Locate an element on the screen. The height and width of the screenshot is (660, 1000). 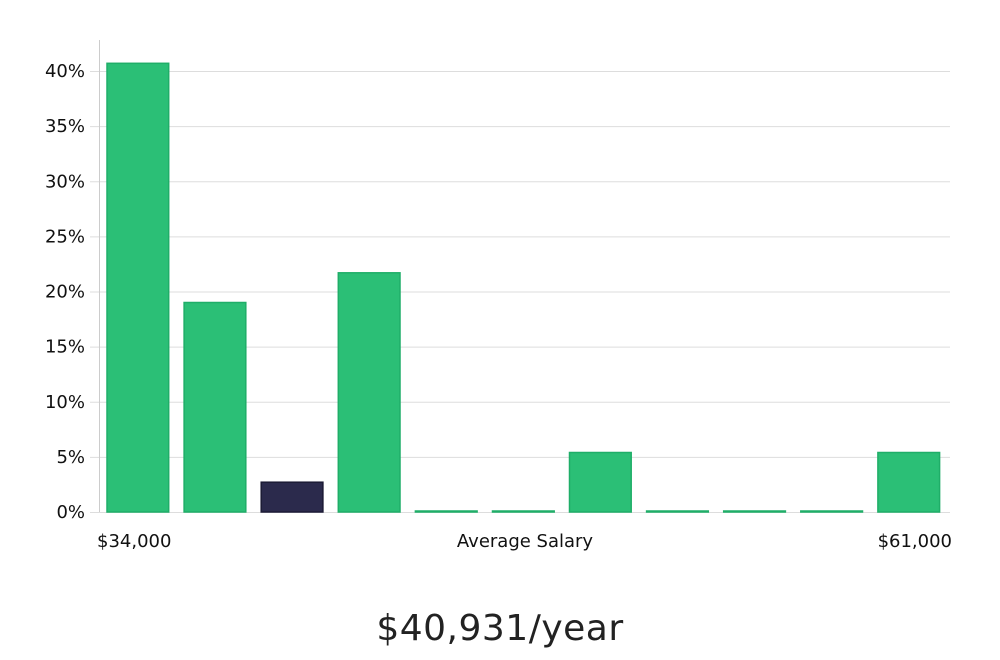
x-axis-title: Average Salary is located at coordinates (525, 541).